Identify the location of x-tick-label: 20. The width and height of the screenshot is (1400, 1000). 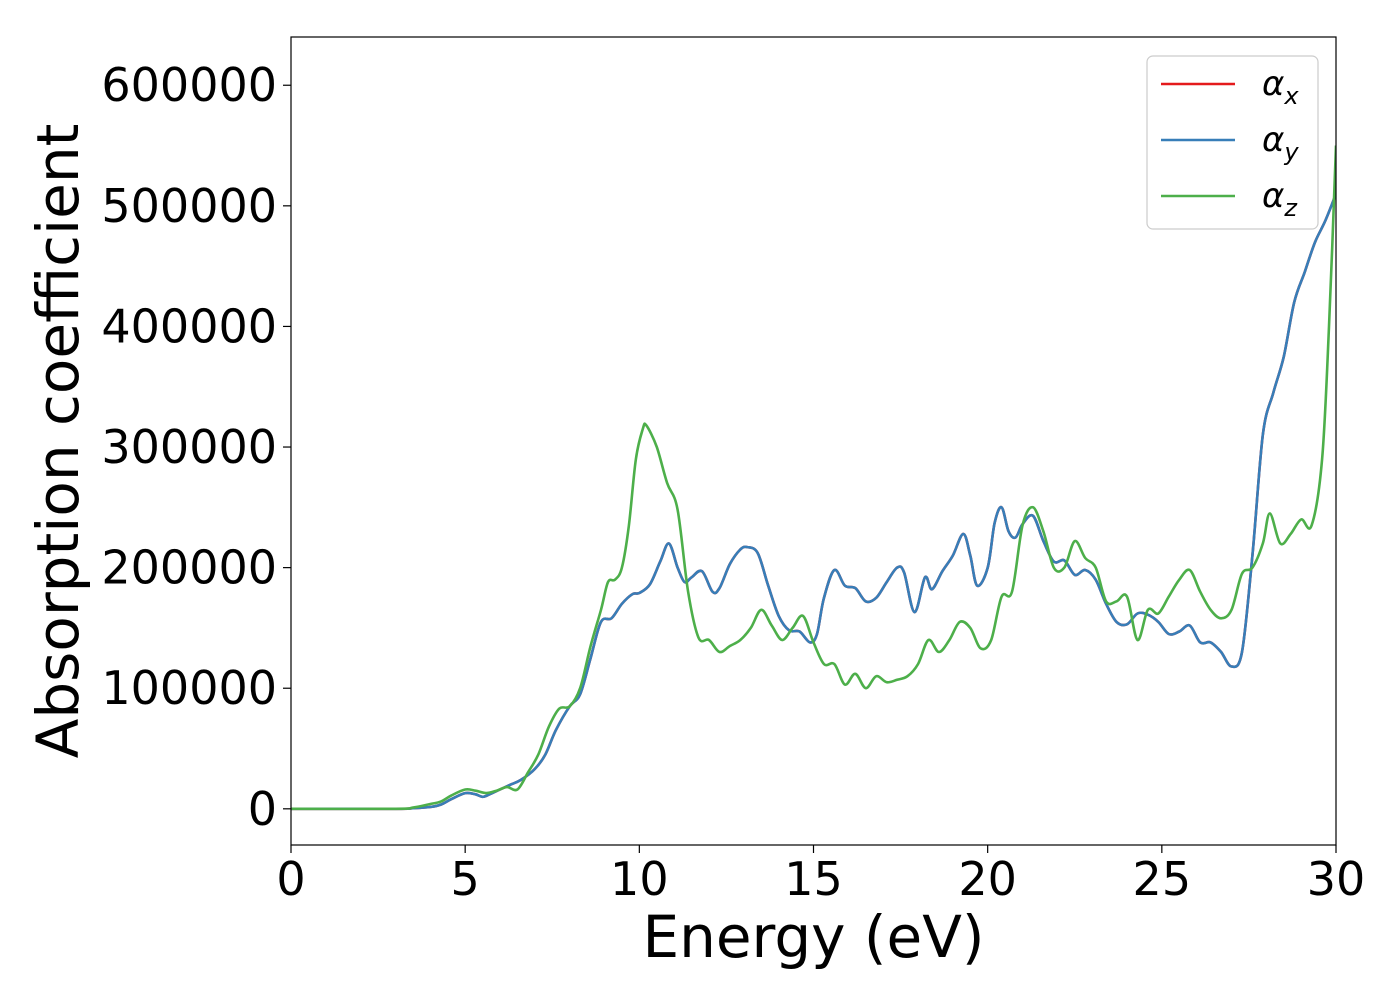
(987, 879).